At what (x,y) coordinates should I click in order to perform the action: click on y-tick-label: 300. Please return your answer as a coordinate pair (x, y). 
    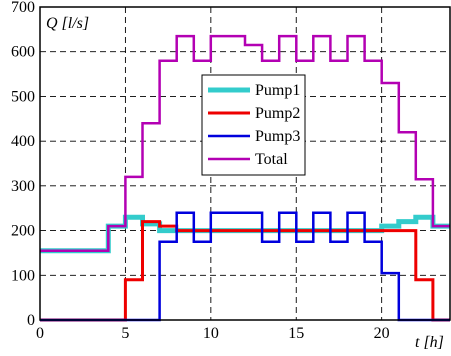
    Looking at the image, I should click on (23, 186).